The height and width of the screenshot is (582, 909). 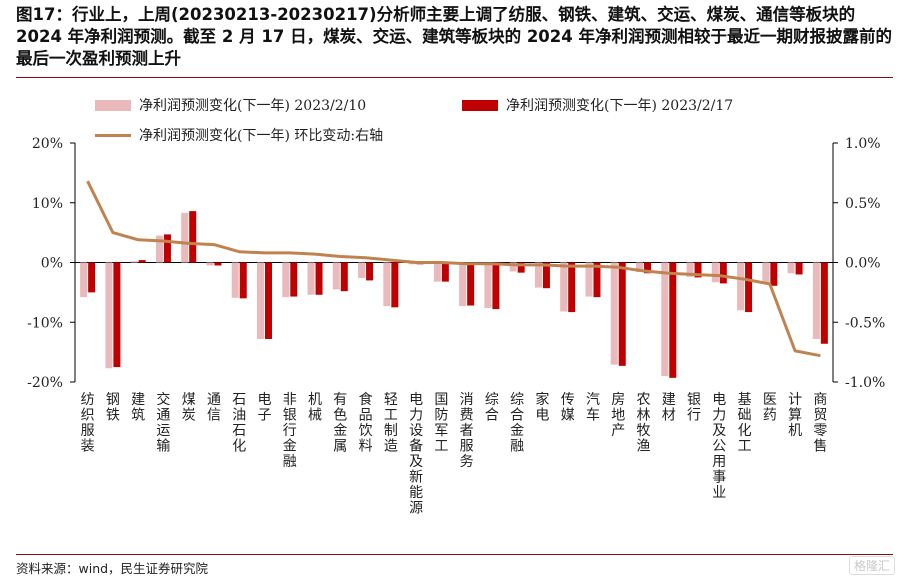 I want to click on title-divider, so click(x=454, y=77).